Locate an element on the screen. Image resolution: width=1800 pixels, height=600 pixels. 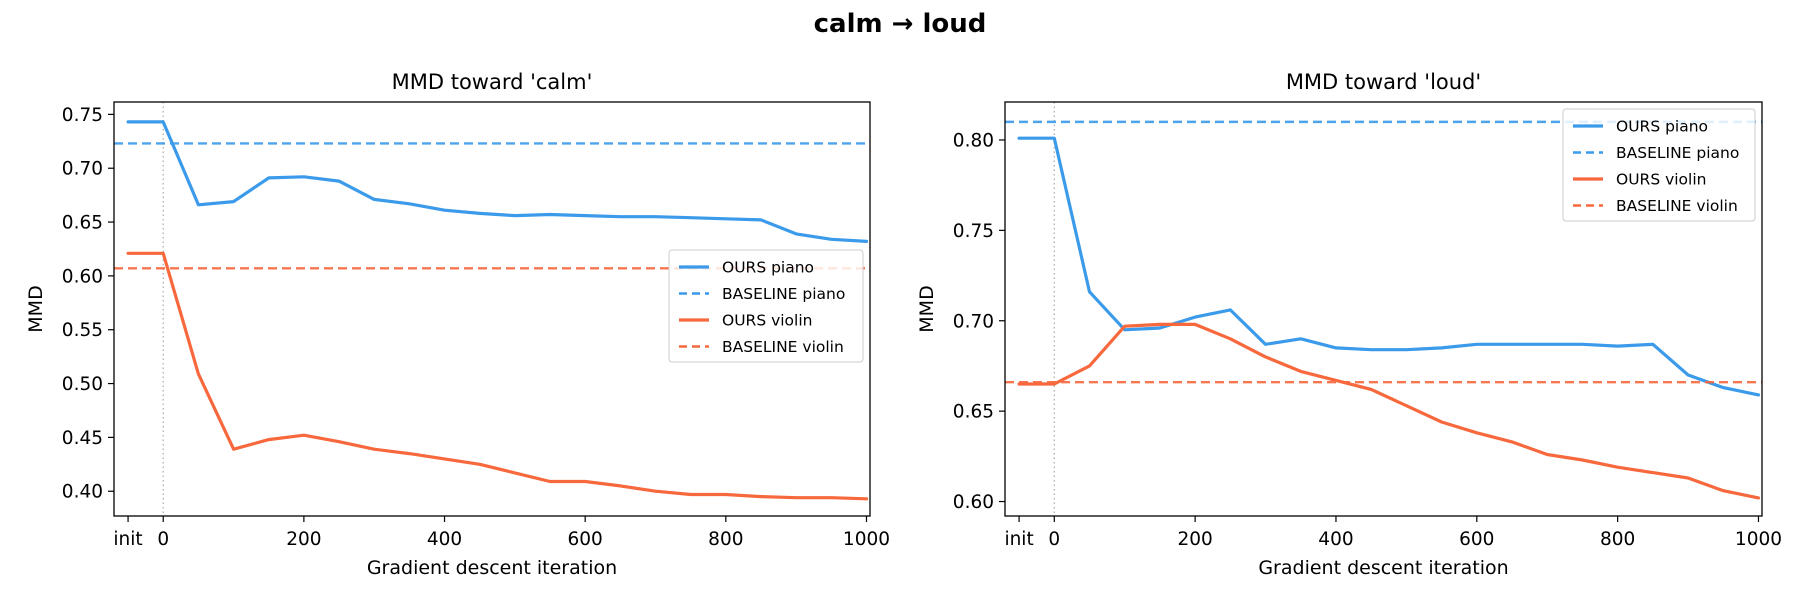
chart-title: MMD toward 'loud' is located at coordinates (1383, 82).